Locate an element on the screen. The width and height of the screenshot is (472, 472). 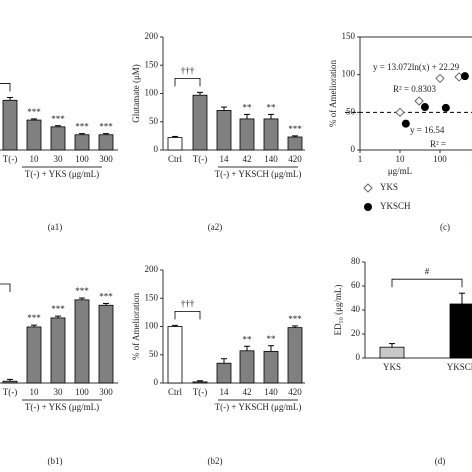
y-tick-label: 20 is located at coordinates (356, 333).